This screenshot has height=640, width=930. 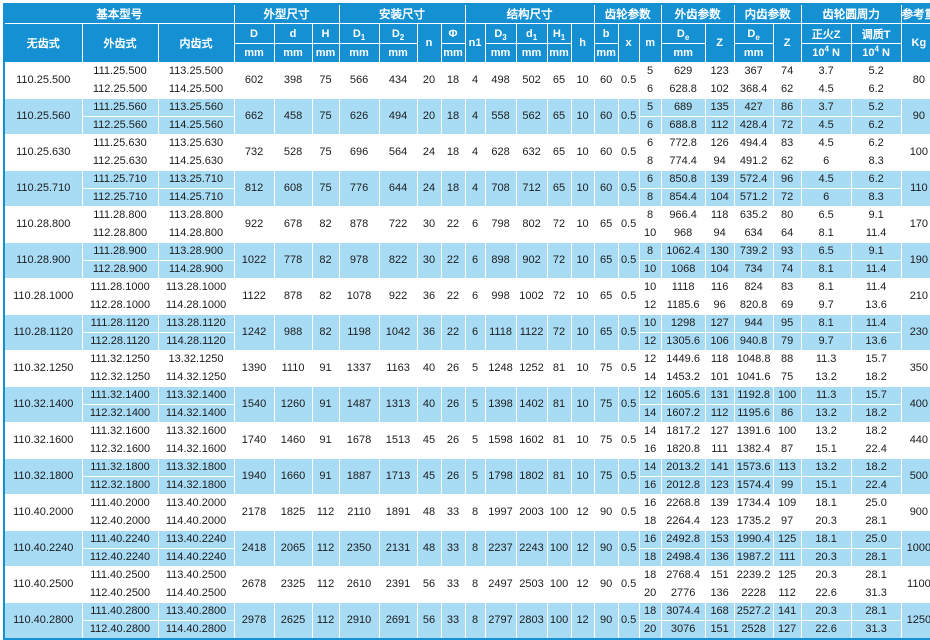 I want to click on cell-De-ext: 1820.8, so click(x=683, y=449).